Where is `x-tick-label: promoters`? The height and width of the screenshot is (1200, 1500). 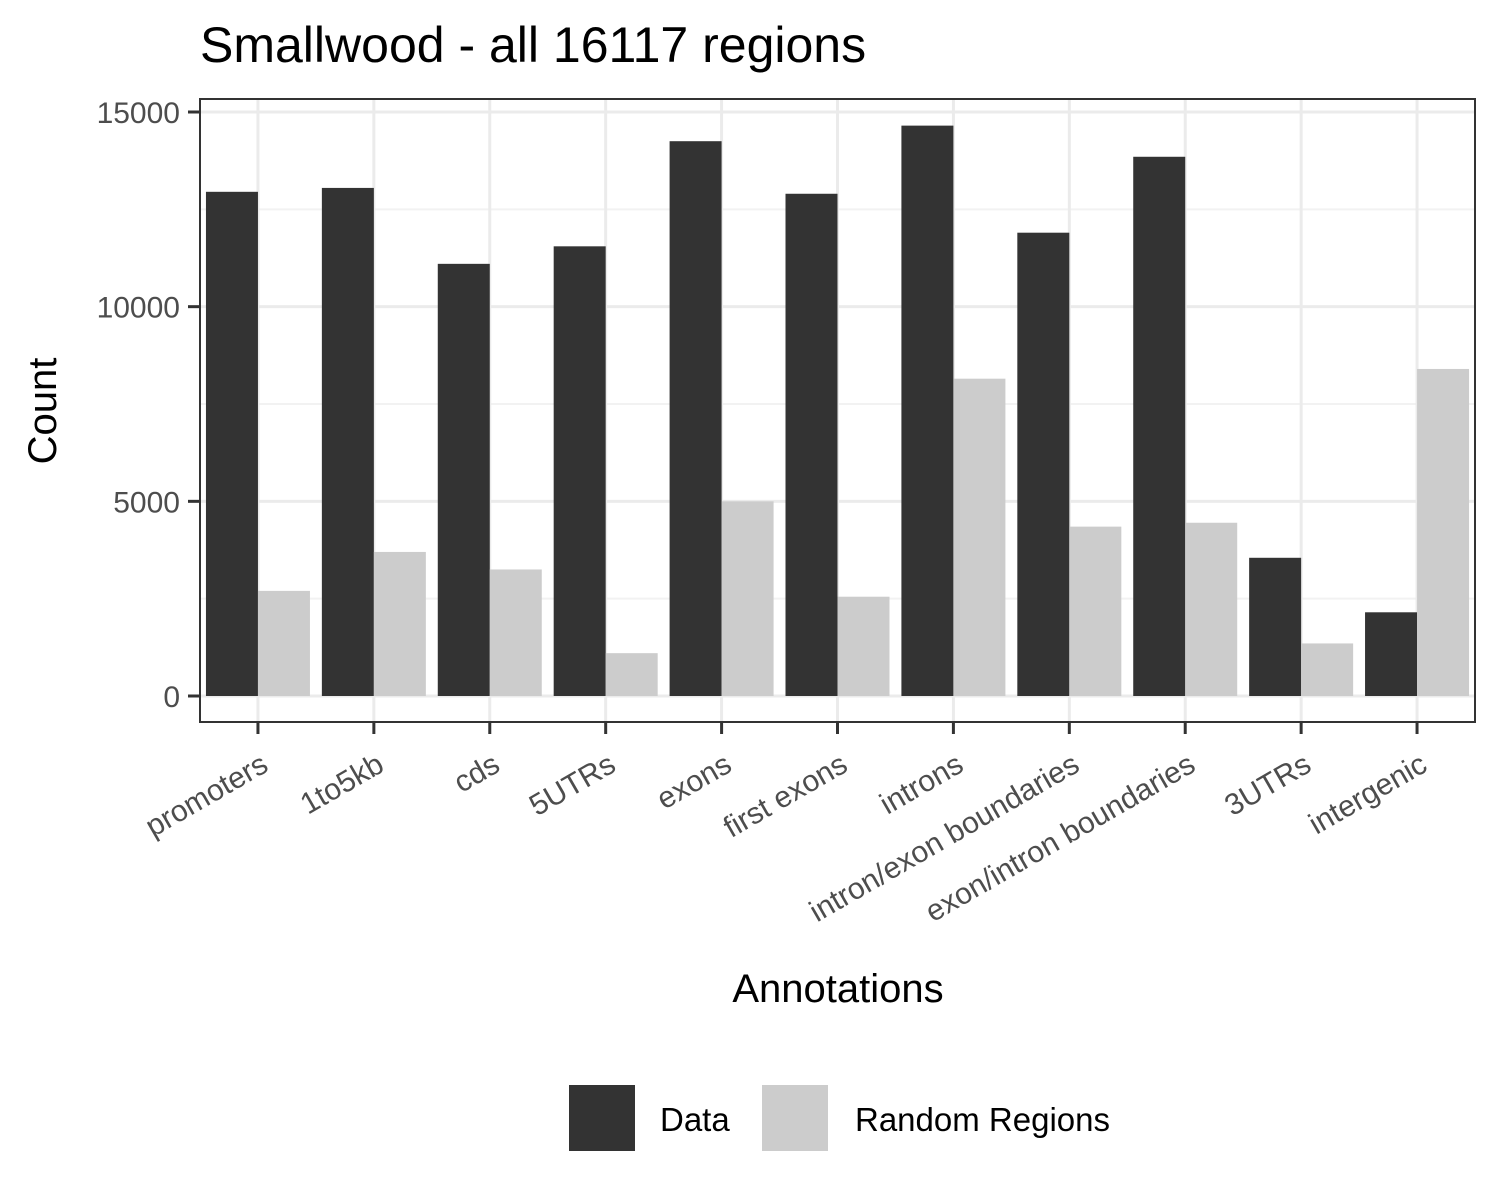 x-tick-label: promoters is located at coordinates (206, 795).